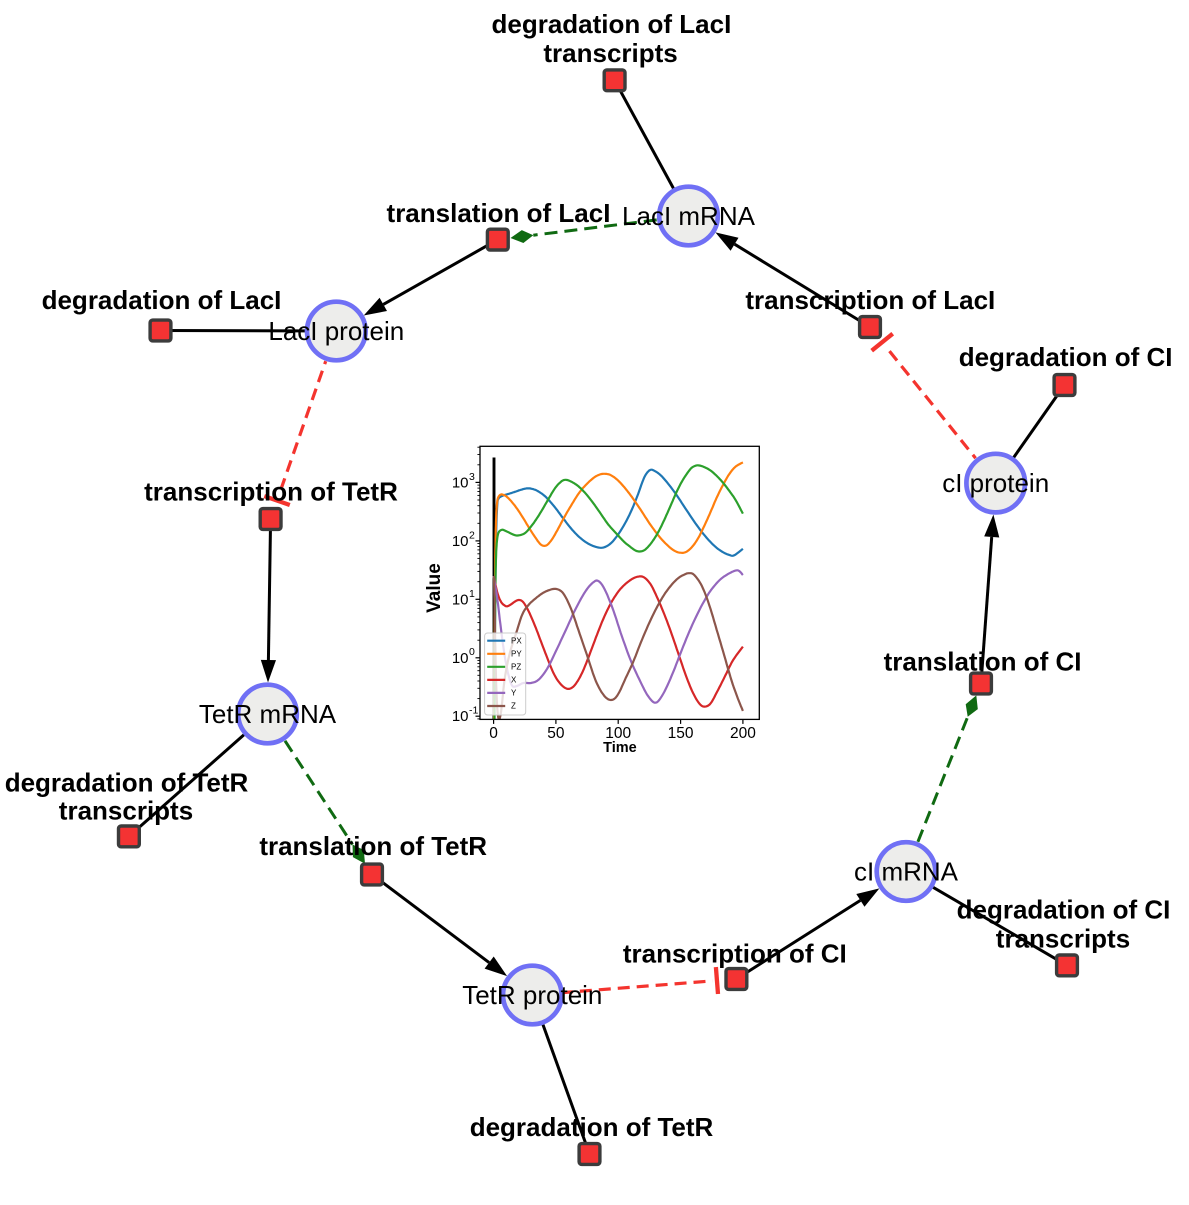  I want to click on svg-text: translation of LacI, so click(499, 213).